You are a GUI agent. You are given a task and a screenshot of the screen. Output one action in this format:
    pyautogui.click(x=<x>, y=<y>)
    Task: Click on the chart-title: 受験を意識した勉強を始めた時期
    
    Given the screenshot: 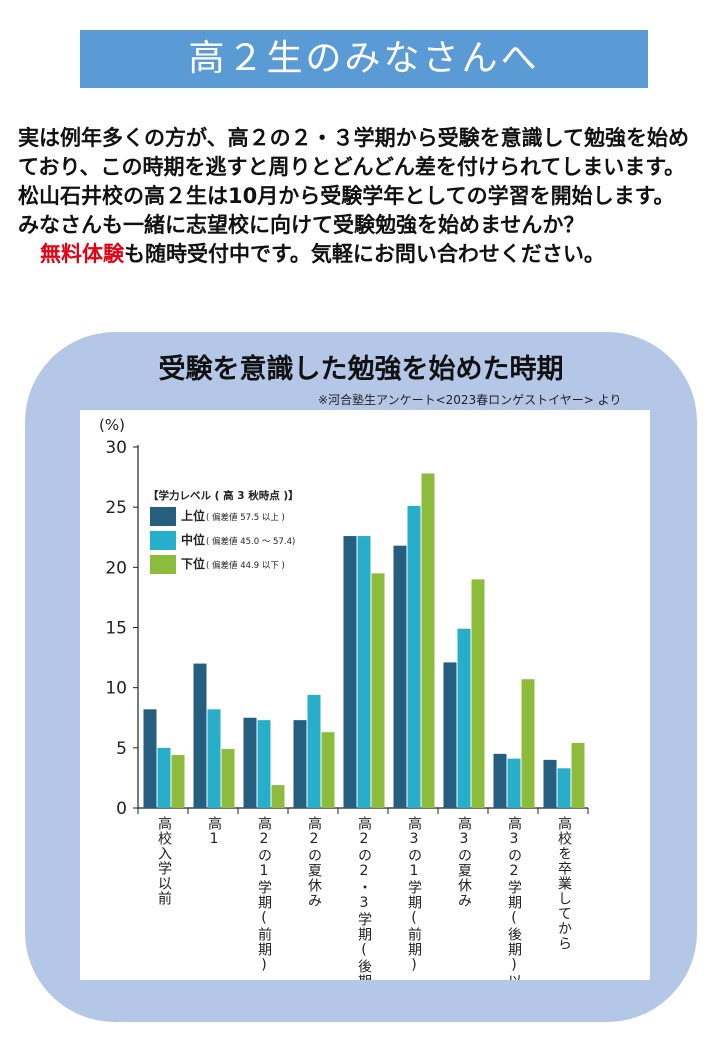 What is the action you would take?
    pyautogui.click(x=361, y=369)
    